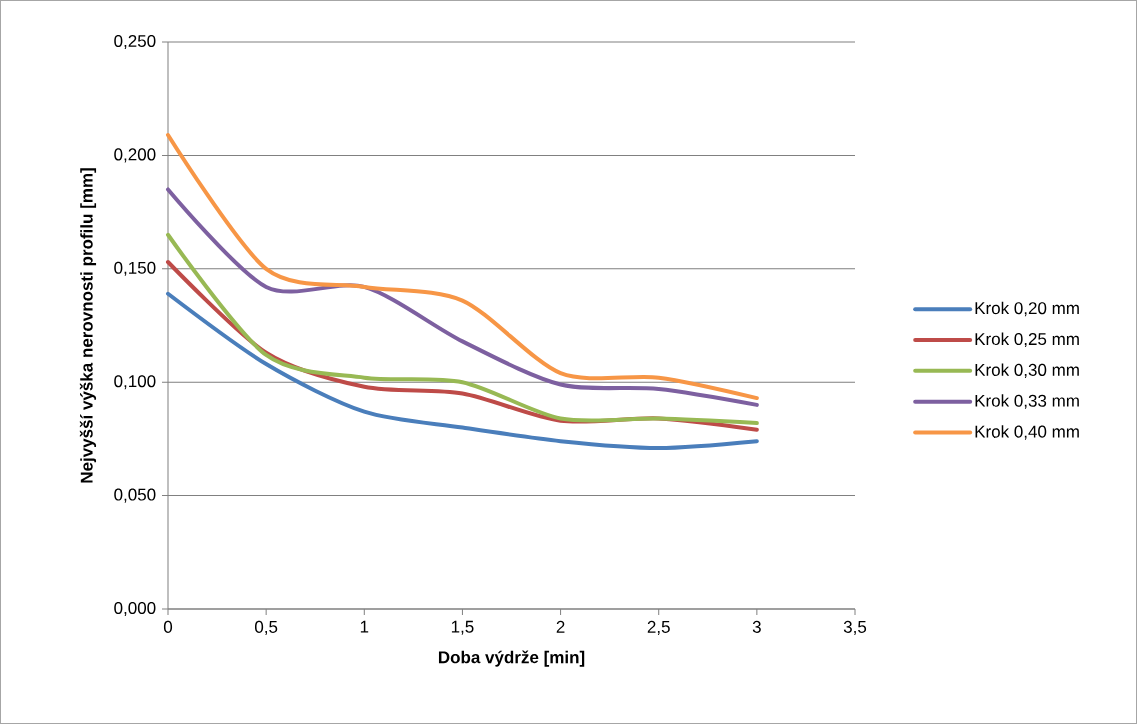 The width and height of the screenshot is (1137, 724). I want to click on y-tick-label: 0,200, so click(135, 155).